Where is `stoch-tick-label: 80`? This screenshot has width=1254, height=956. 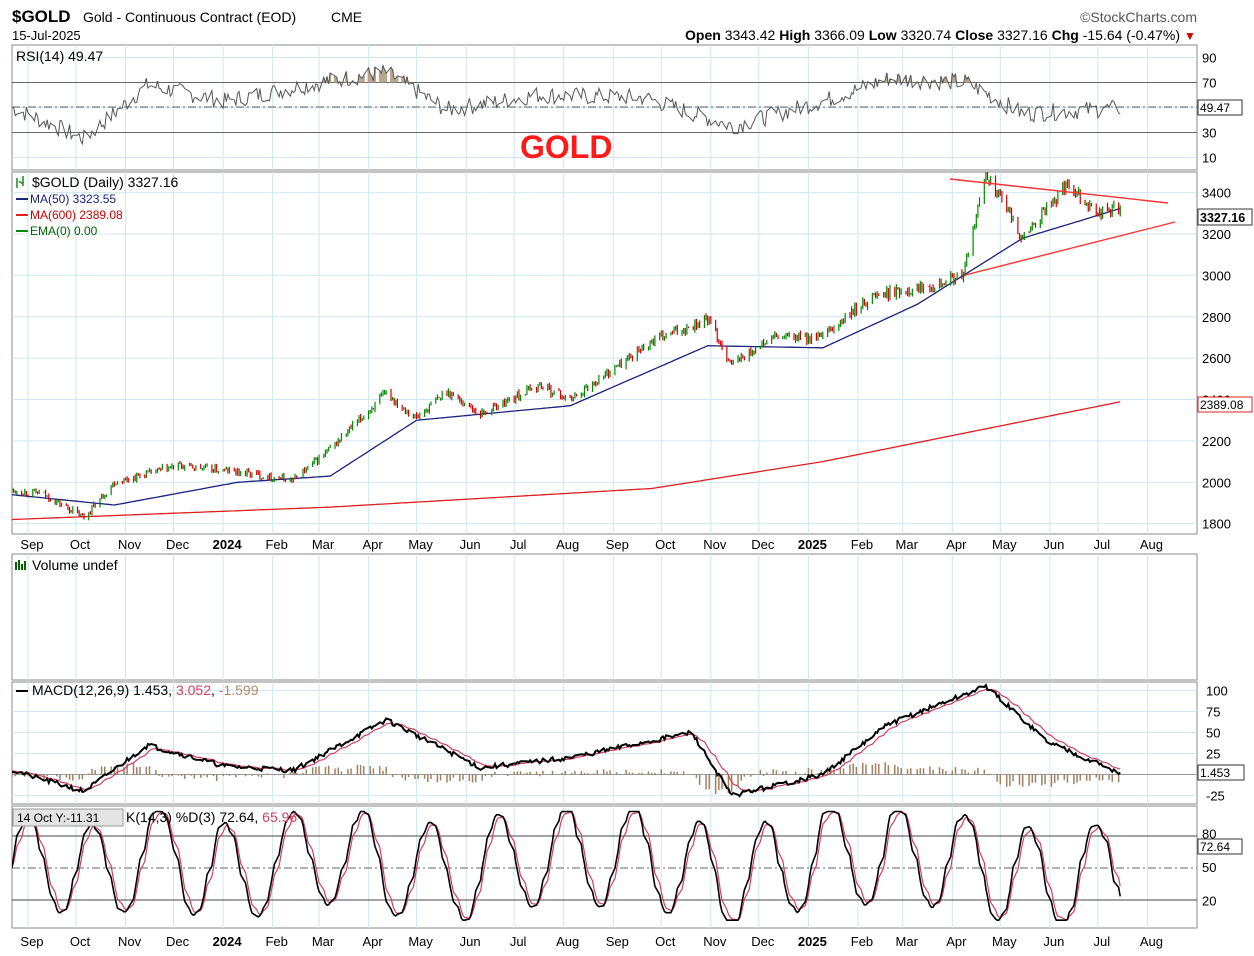
stoch-tick-label: 80 is located at coordinates (1209, 834).